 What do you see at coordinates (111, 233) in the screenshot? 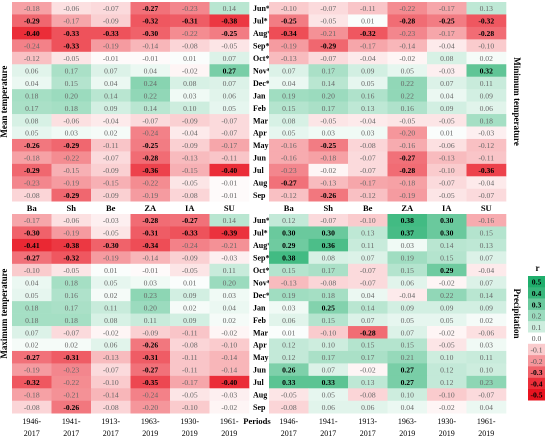
I see `cell-value-label: -0.05` at bounding box center [111, 233].